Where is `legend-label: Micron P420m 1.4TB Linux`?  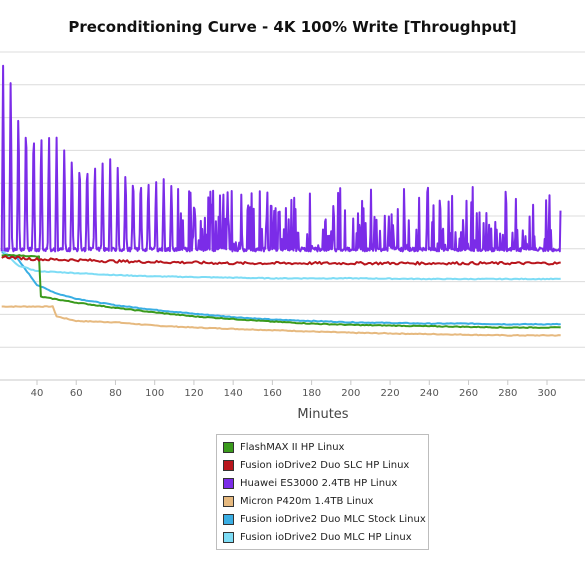 legend-label: Micron P420m 1.4TB Linux is located at coordinates (307, 501).